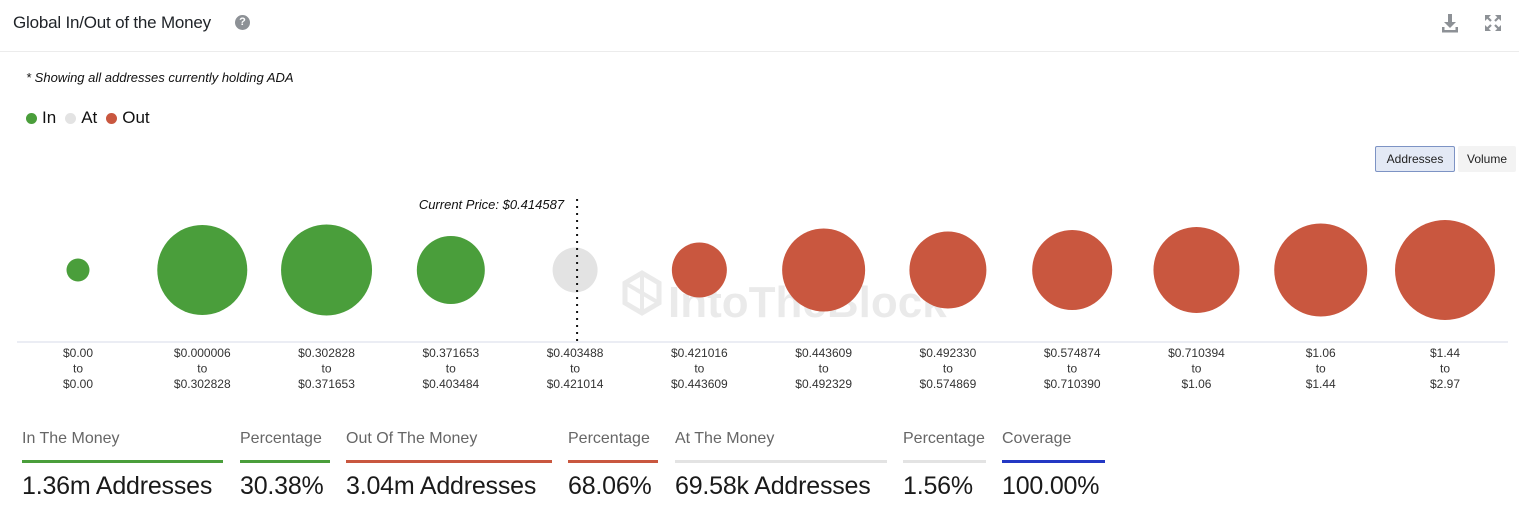 The height and width of the screenshot is (523, 1519). Describe the element at coordinates (699, 368) in the screenshot. I see `x-tick-label: $0.421016 to $0.443609` at that location.